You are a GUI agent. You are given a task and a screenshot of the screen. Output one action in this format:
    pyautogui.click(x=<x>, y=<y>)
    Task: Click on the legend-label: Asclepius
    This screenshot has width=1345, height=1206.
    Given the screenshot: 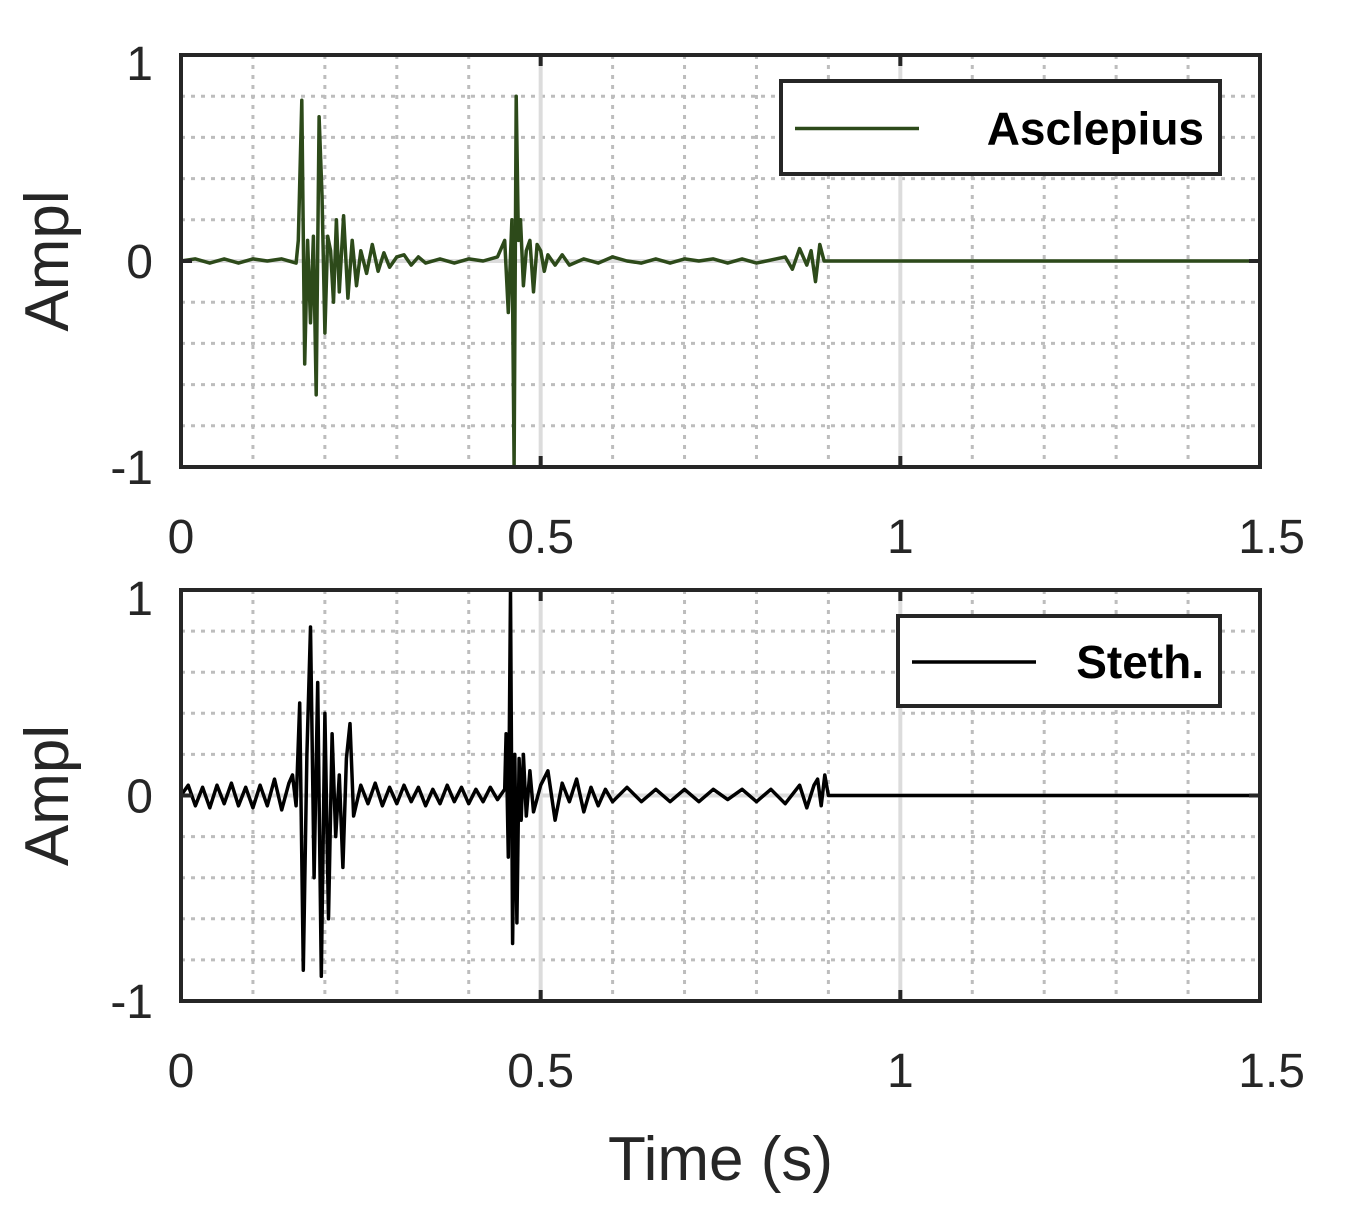 What is the action you would take?
    pyautogui.click(x=1095, y=129)
    